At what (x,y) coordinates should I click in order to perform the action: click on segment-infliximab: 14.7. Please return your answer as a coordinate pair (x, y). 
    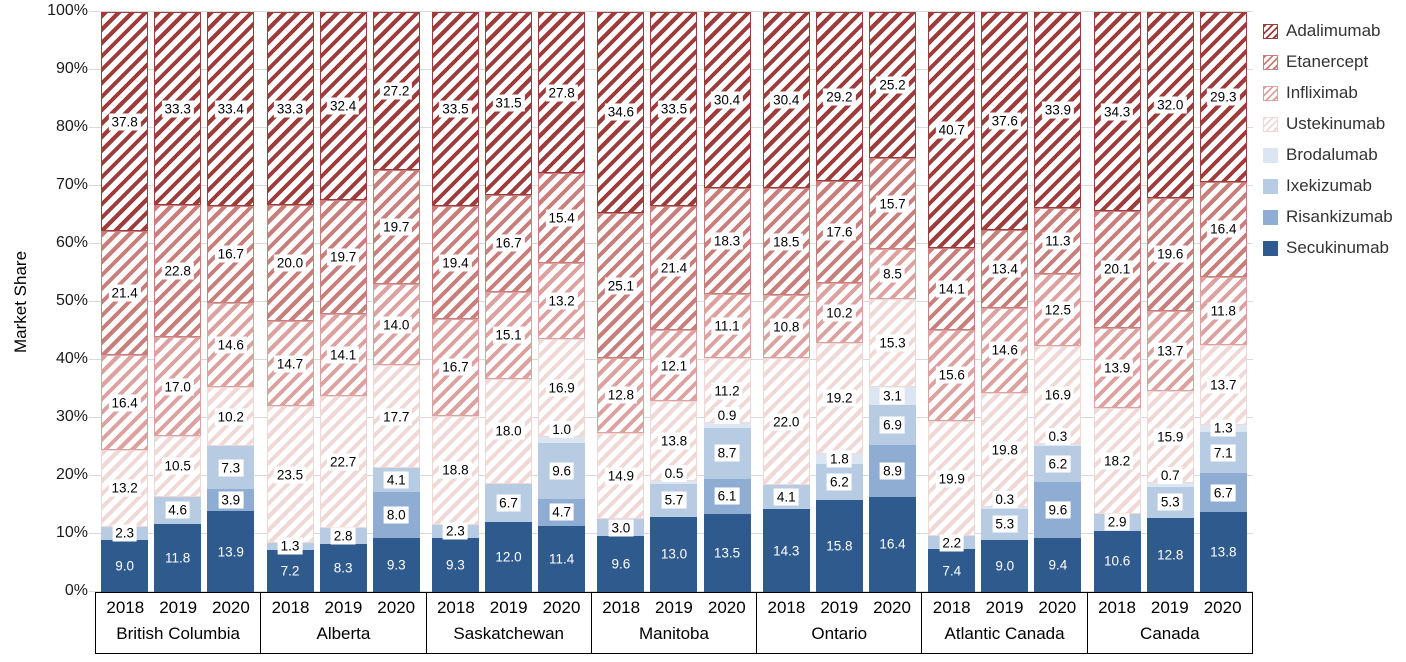
    Looking at the image, I should click on (290, 364).